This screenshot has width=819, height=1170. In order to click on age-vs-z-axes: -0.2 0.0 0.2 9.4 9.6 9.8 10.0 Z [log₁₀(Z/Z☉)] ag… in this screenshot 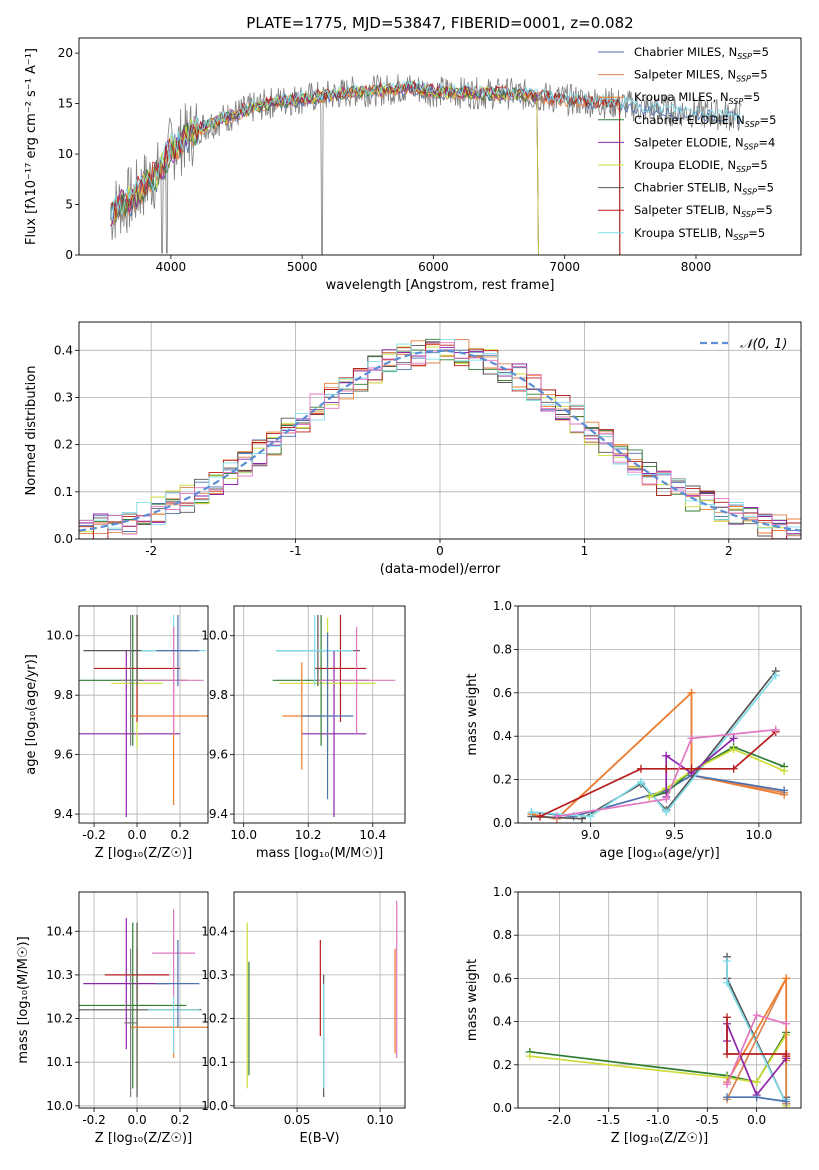, I will do `click(116, 733)`.